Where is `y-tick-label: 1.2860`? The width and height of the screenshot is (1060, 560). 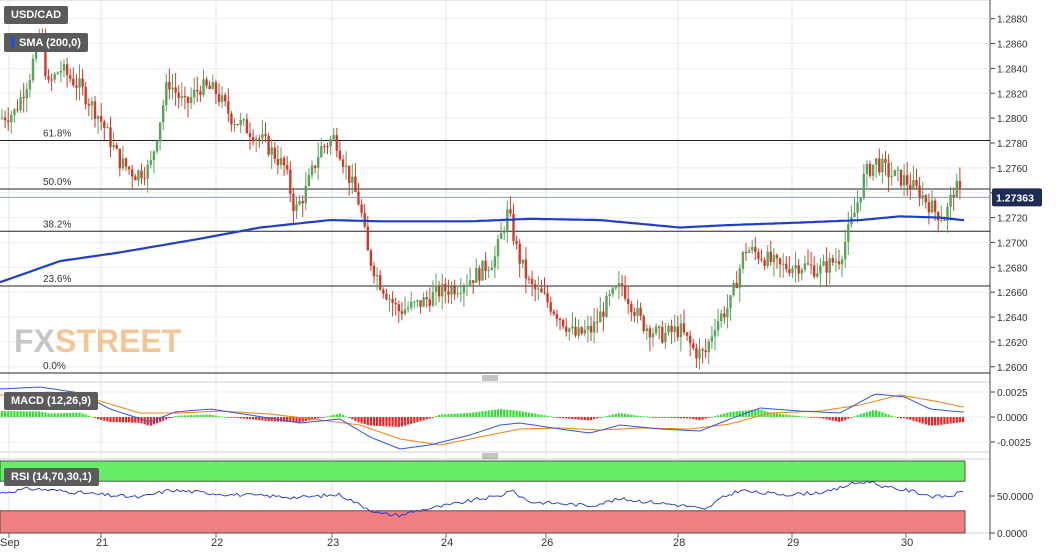
y-tick-label: 1.2860 is located at coordinates (1012, 45).